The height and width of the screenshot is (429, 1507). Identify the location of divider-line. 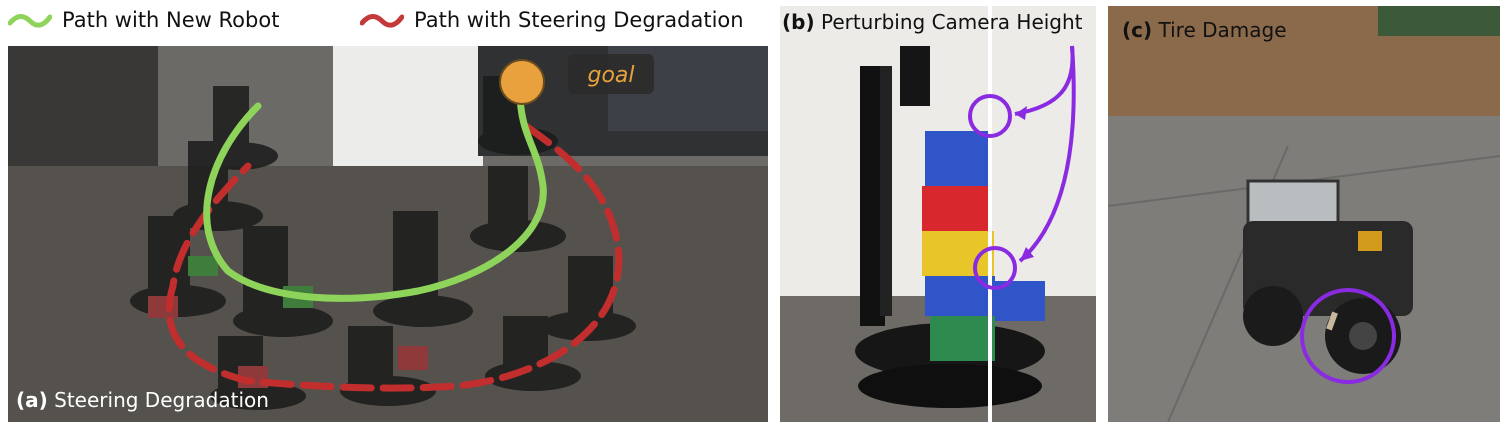
(990, 214).